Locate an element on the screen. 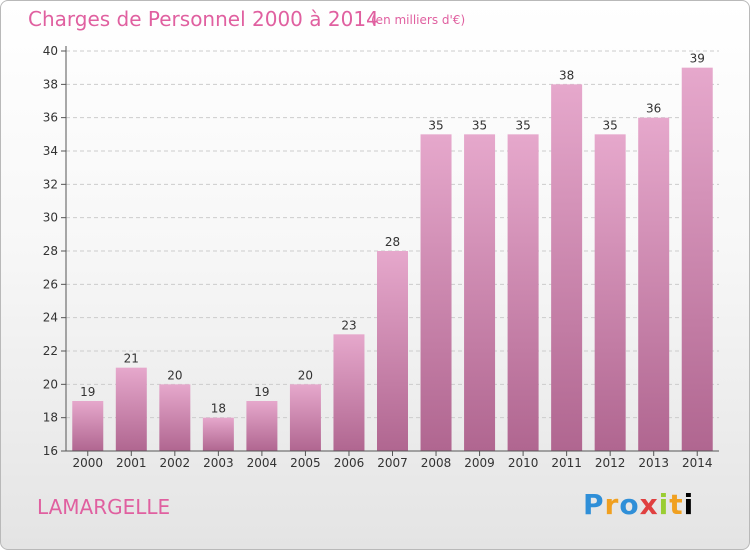  bar-2007 is located at coordinates (392, 351).